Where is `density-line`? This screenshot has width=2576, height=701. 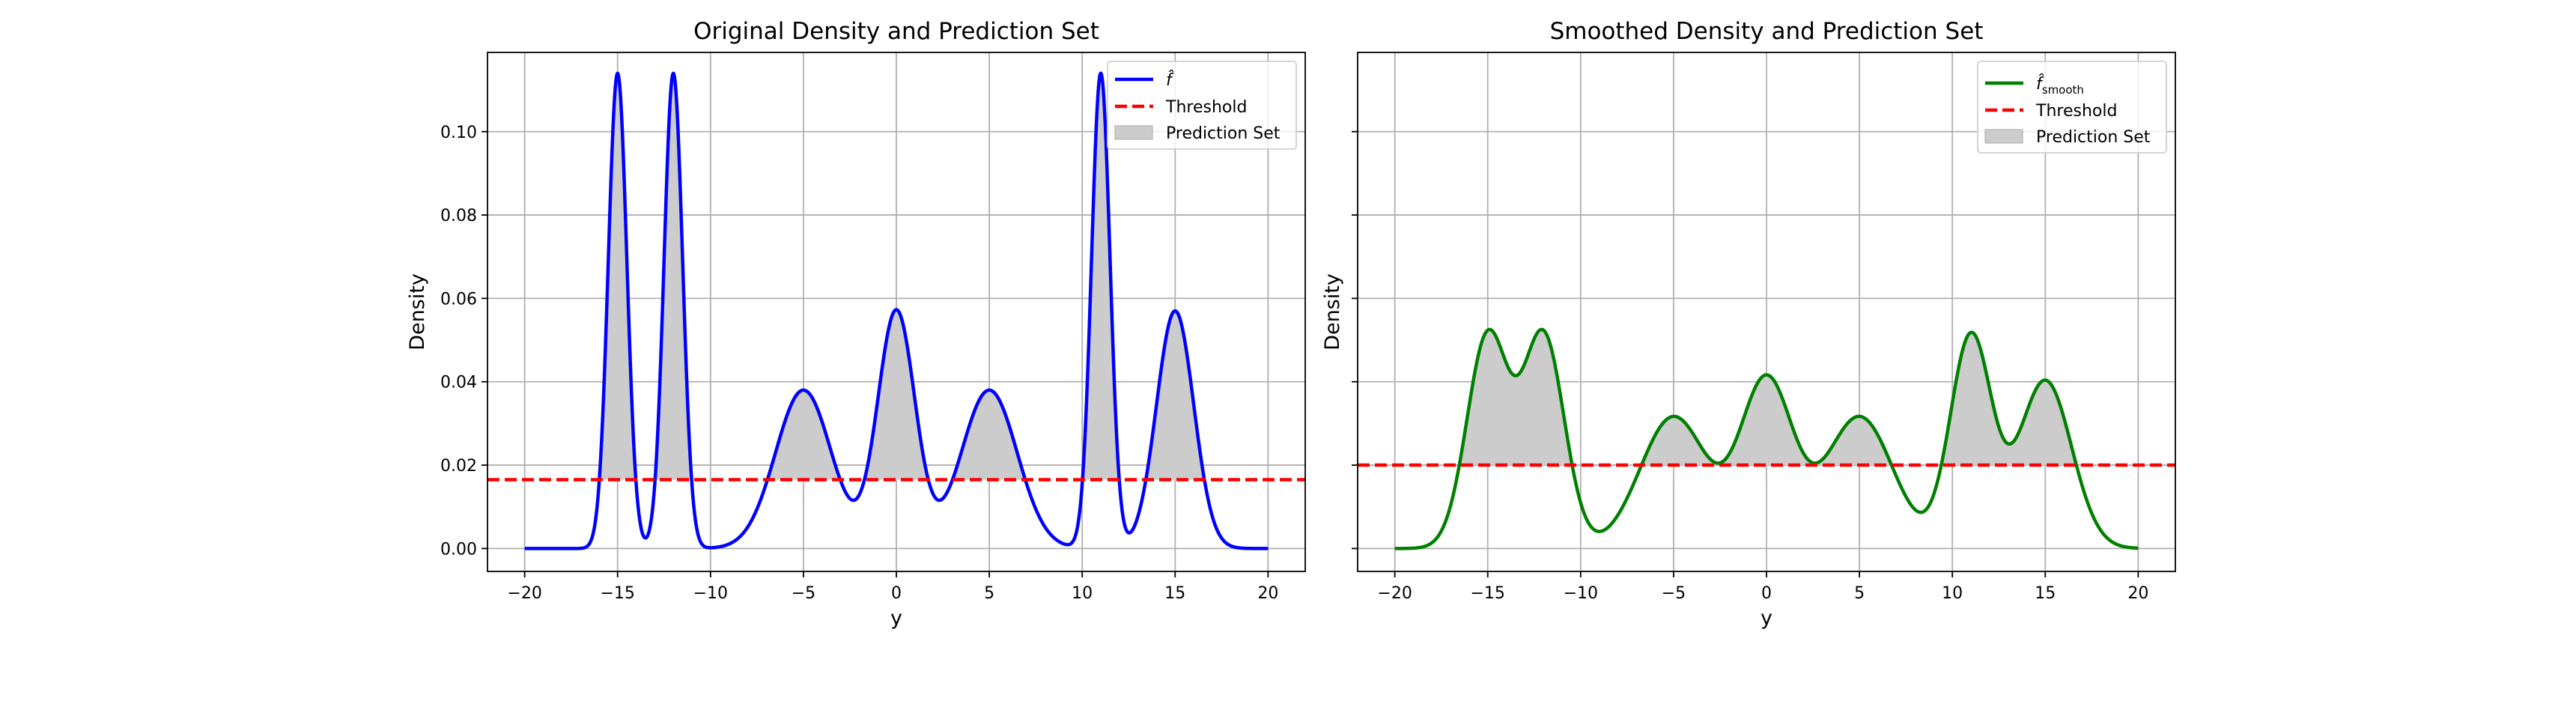
density-line is located at coordinates (1766, 438).